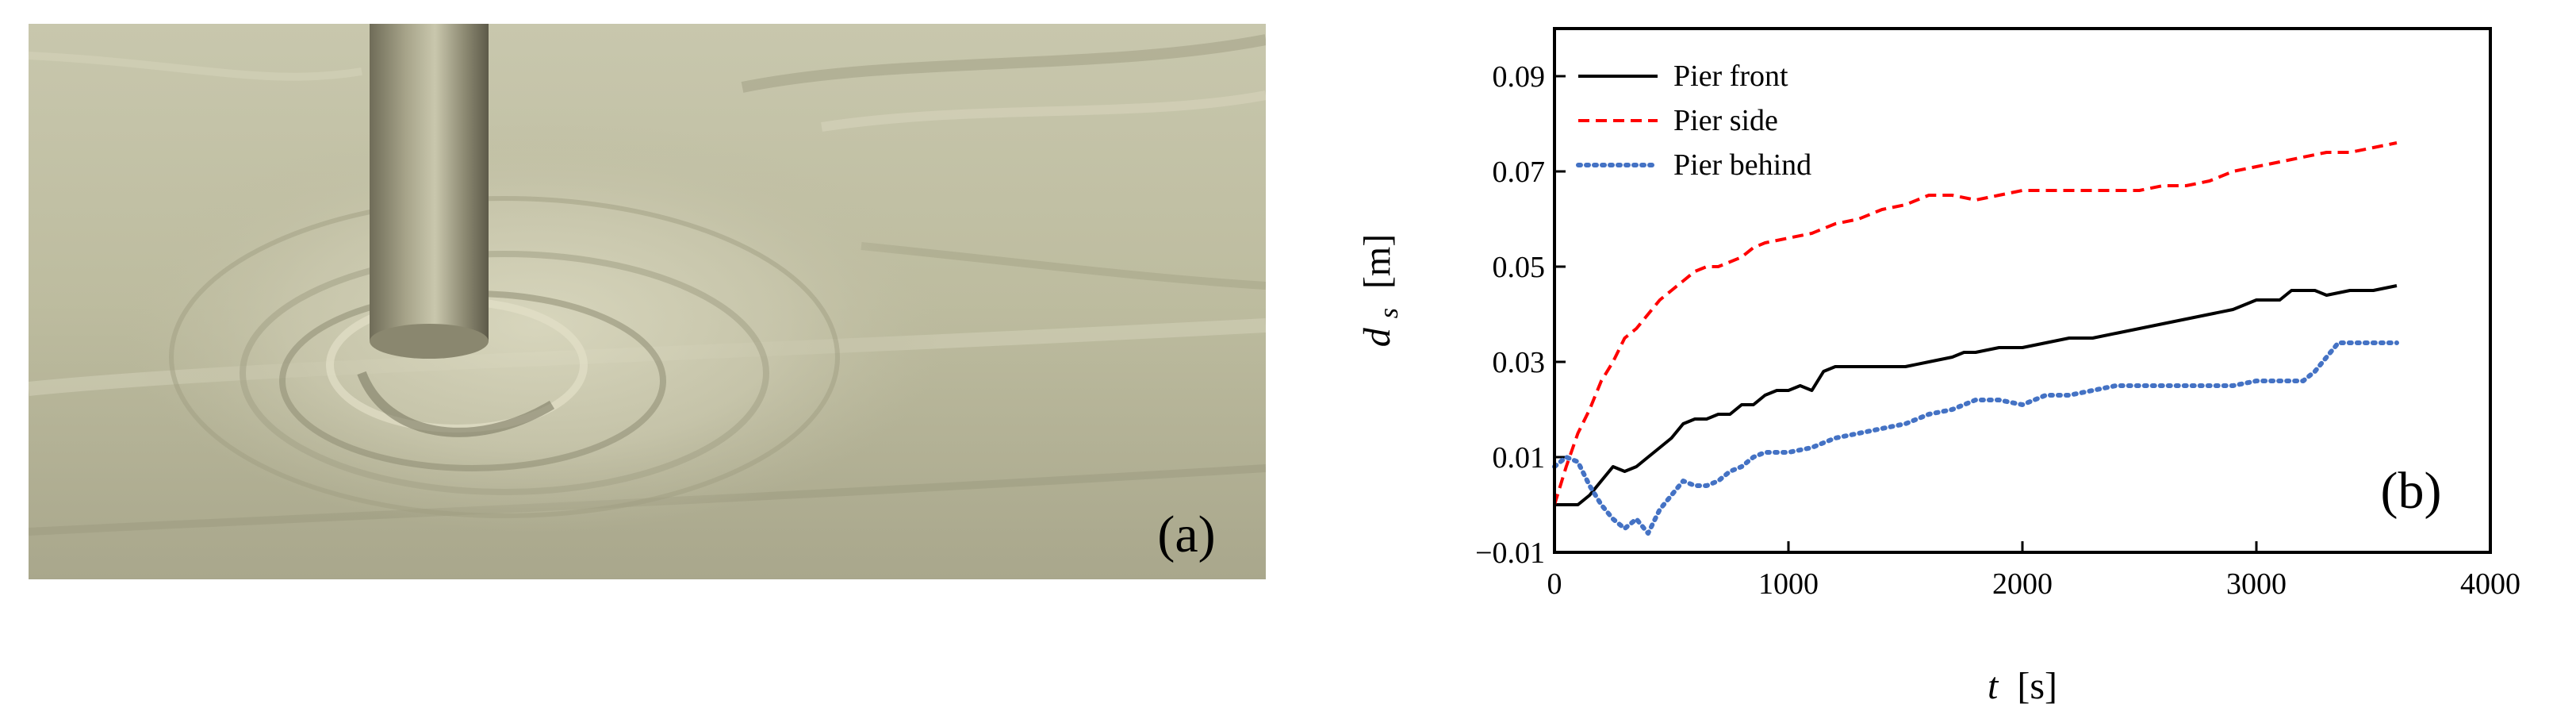  Describe the element at coordinates (1726, 120) in the screenshot. I see `legend-label-pier-side: Pier side` at that location.